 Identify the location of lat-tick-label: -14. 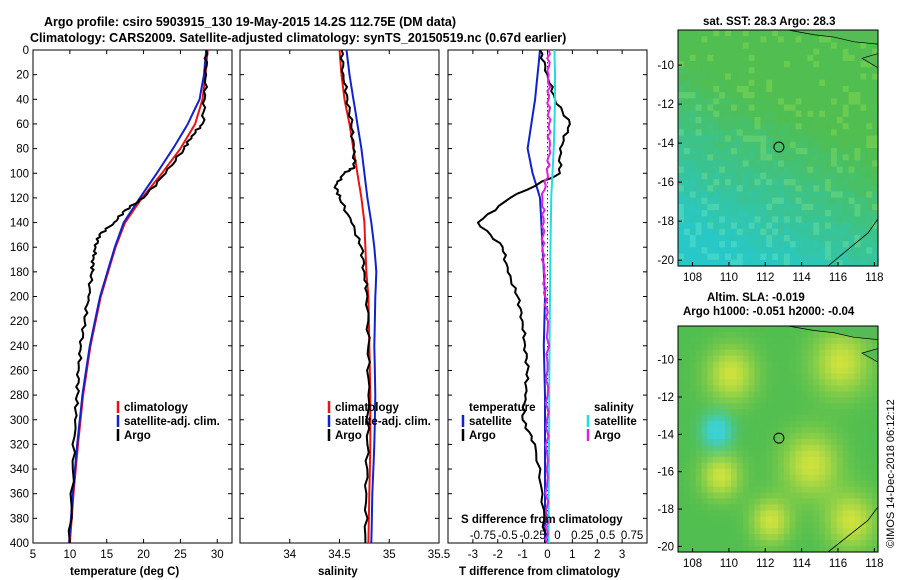
(665, 435).